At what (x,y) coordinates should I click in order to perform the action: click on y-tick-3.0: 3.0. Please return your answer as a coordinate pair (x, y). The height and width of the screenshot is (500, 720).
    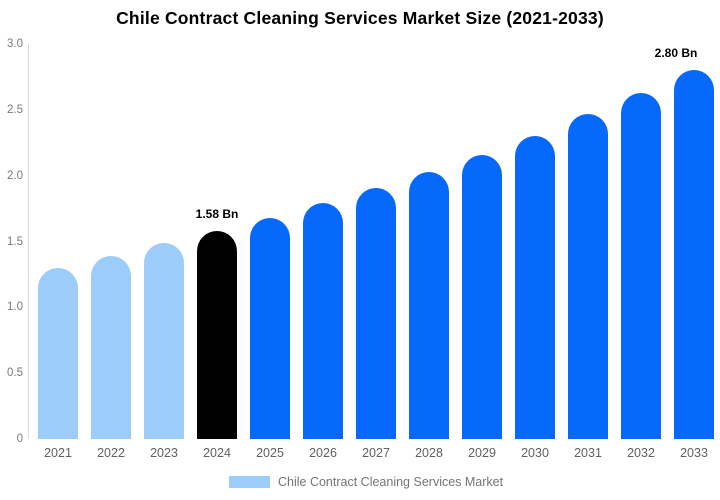
    Looking at the image, I should click on (15, 44).